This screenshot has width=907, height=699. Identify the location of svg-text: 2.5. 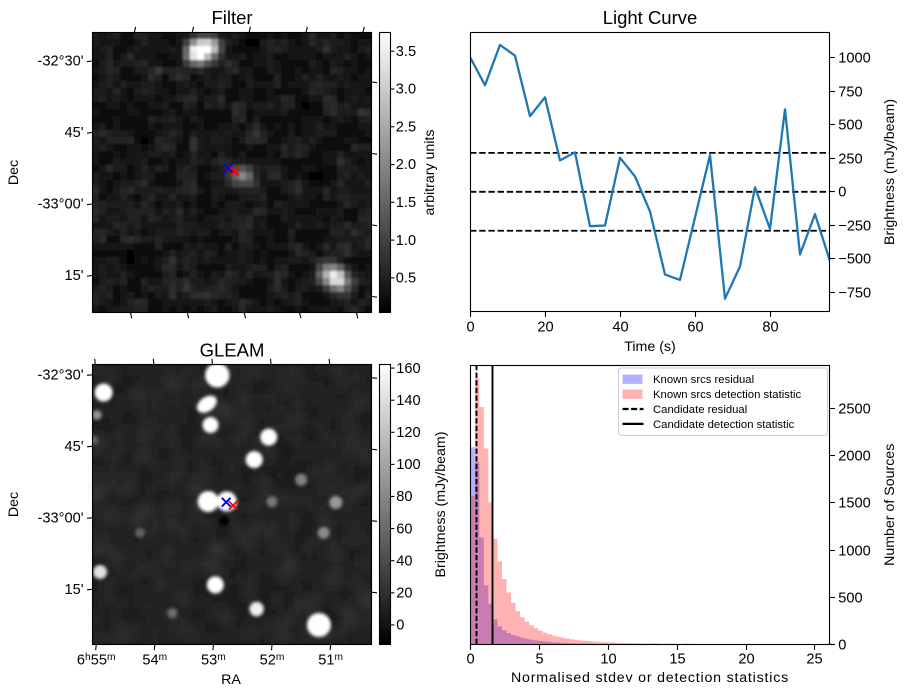
(406, 128).